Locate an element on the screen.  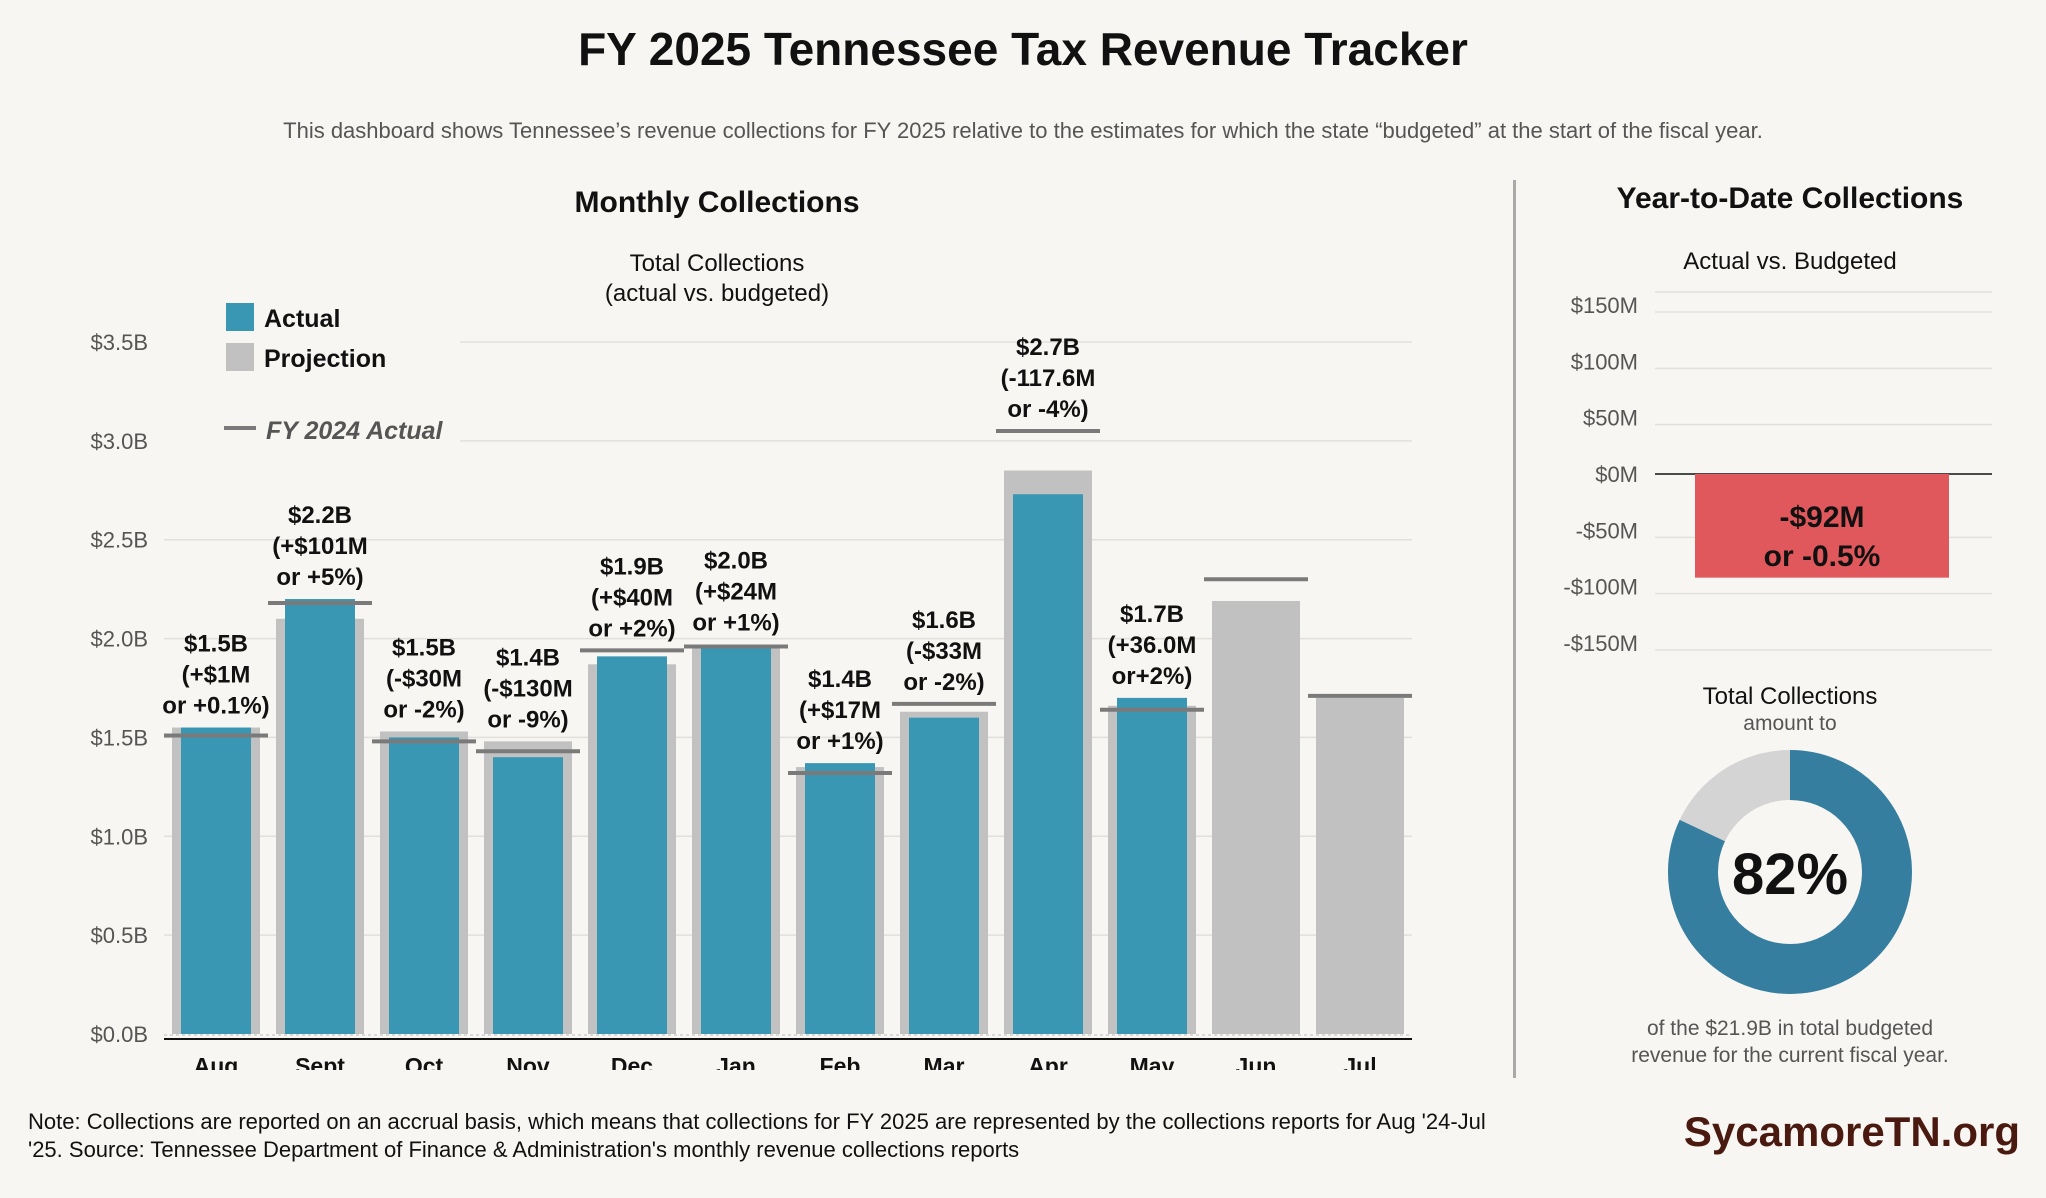
data-label: (-117.6M is located at coordinates (1048, 378).